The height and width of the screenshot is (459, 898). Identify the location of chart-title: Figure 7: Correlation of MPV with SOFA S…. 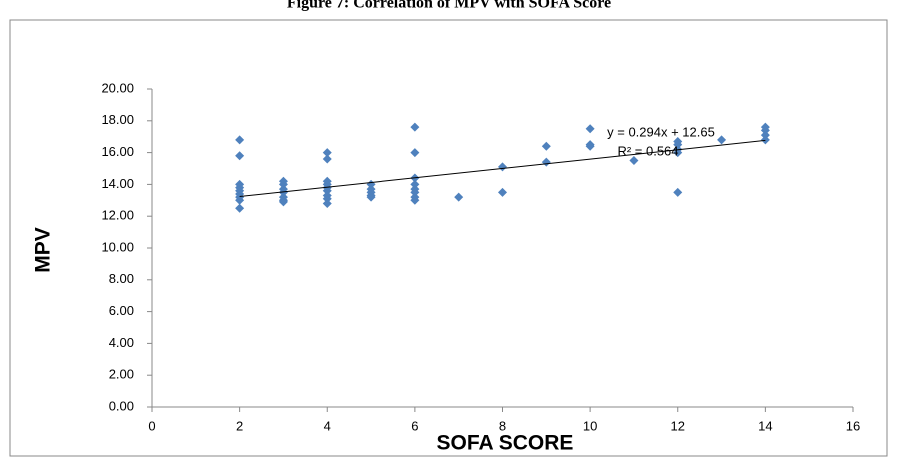
(449, 6).